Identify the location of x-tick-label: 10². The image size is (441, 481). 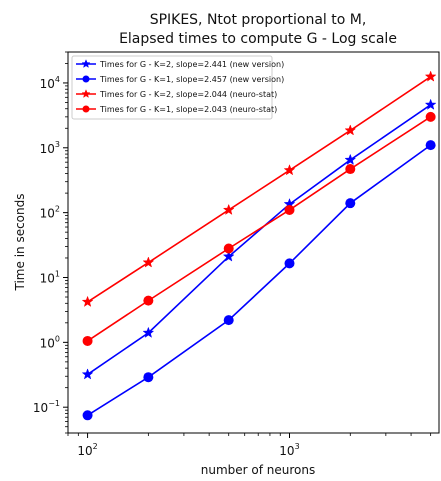
(87, 450).